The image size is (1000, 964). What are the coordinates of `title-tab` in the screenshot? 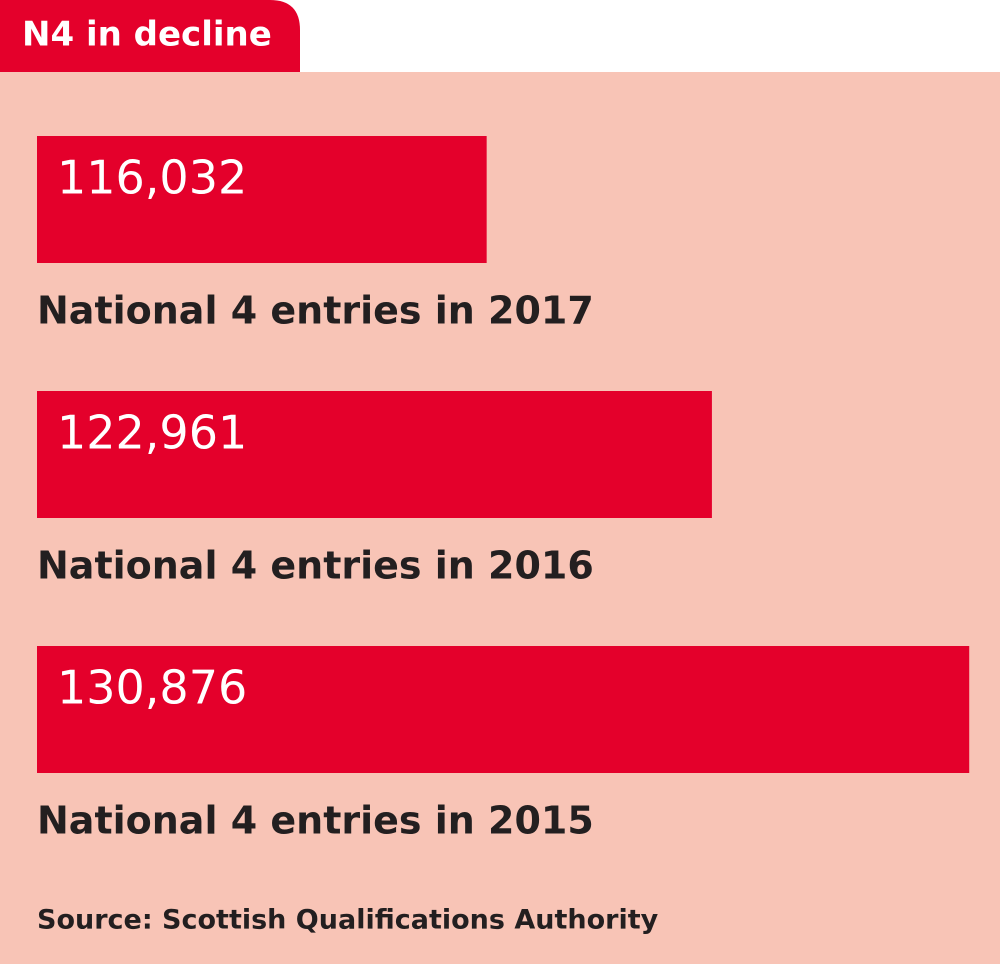 It's located at (150, 36).